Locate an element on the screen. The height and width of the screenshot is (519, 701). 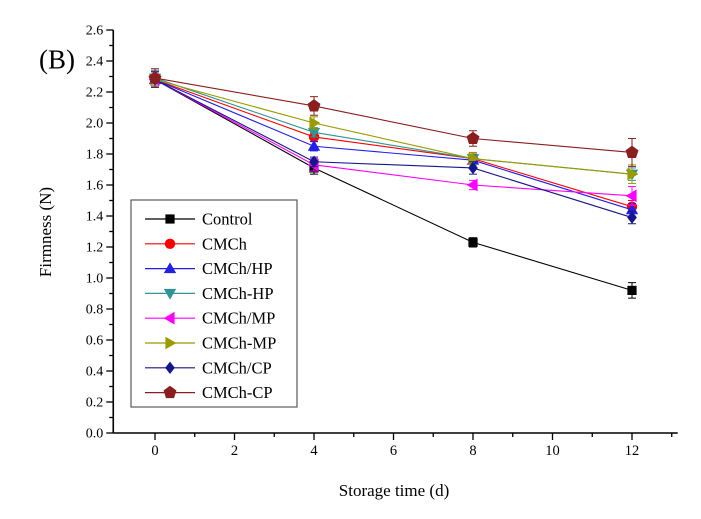
y-tick-label: 1.2 is located at coordinates (95, 248).